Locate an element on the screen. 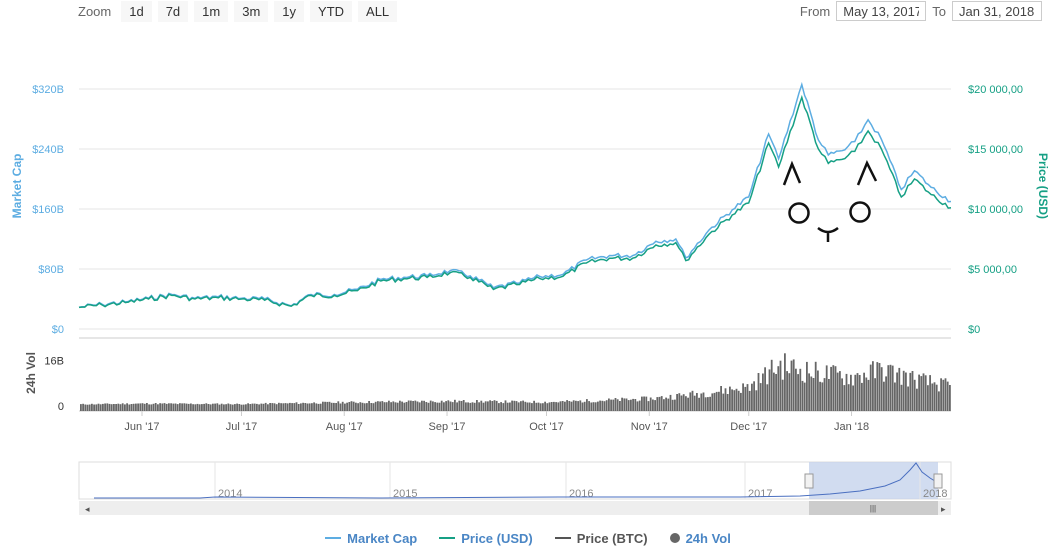  y-right-tick-label: $20 000,00 is located at coordinates (995, 90).